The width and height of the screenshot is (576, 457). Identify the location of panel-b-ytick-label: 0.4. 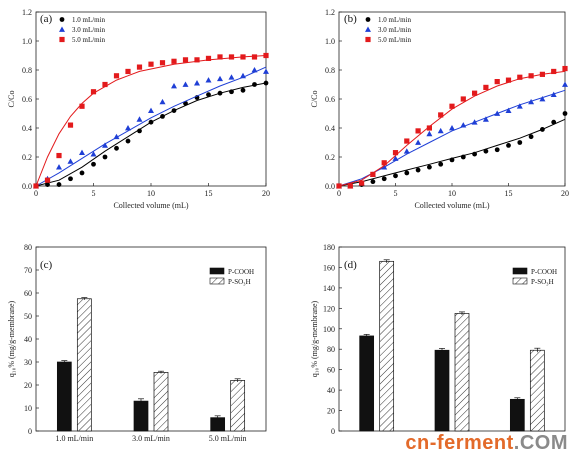
(330, 128).